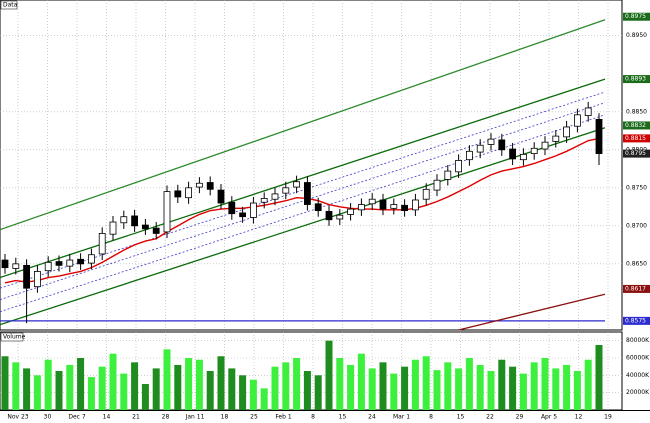 The width and height of the screenshot is (650, 423). I want to click on x-tick-label: Nov 23, so click(17, 417).